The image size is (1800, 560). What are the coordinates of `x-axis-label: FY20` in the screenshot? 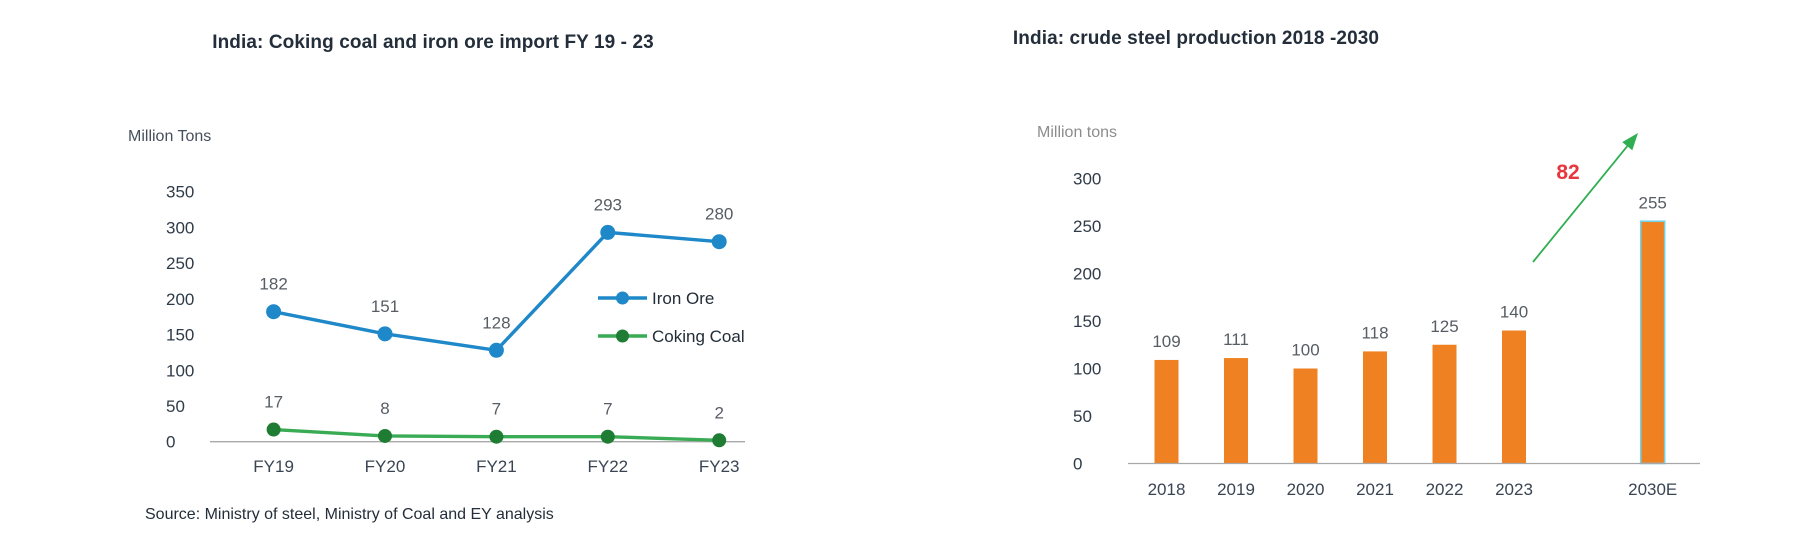 It's located at (385, 466).